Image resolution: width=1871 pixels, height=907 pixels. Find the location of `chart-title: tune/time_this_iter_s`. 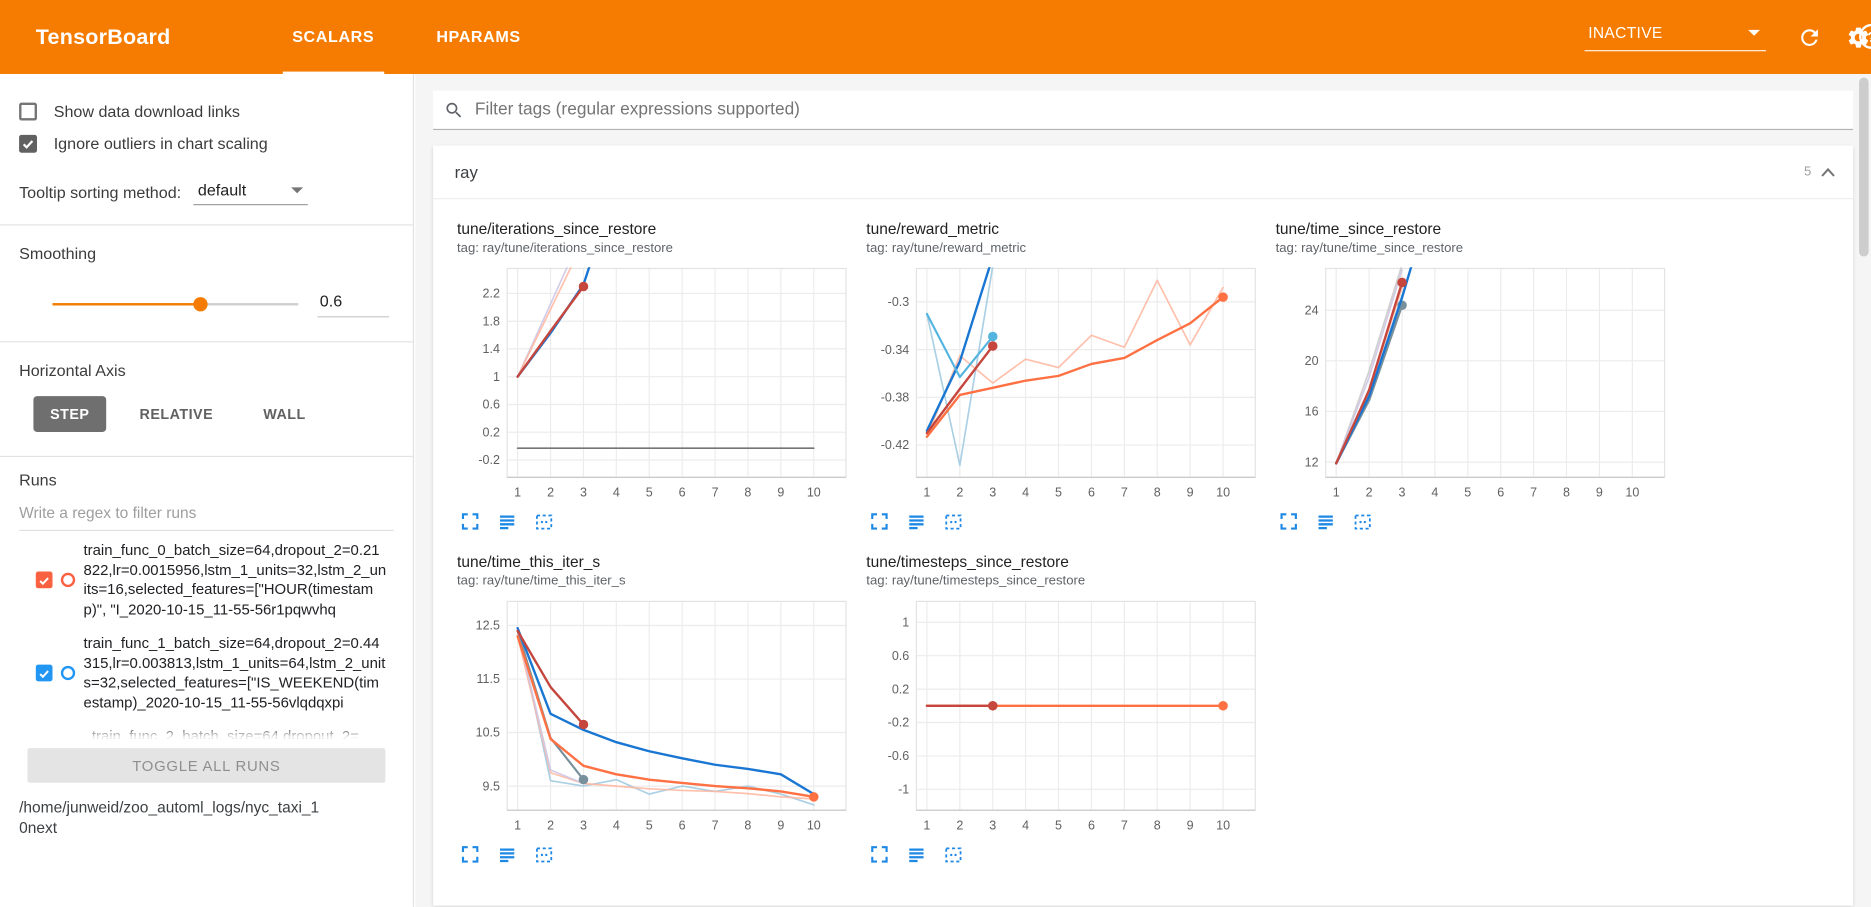

chart-title: tune/time_this_iter_s is located at coordinates (529, 561).